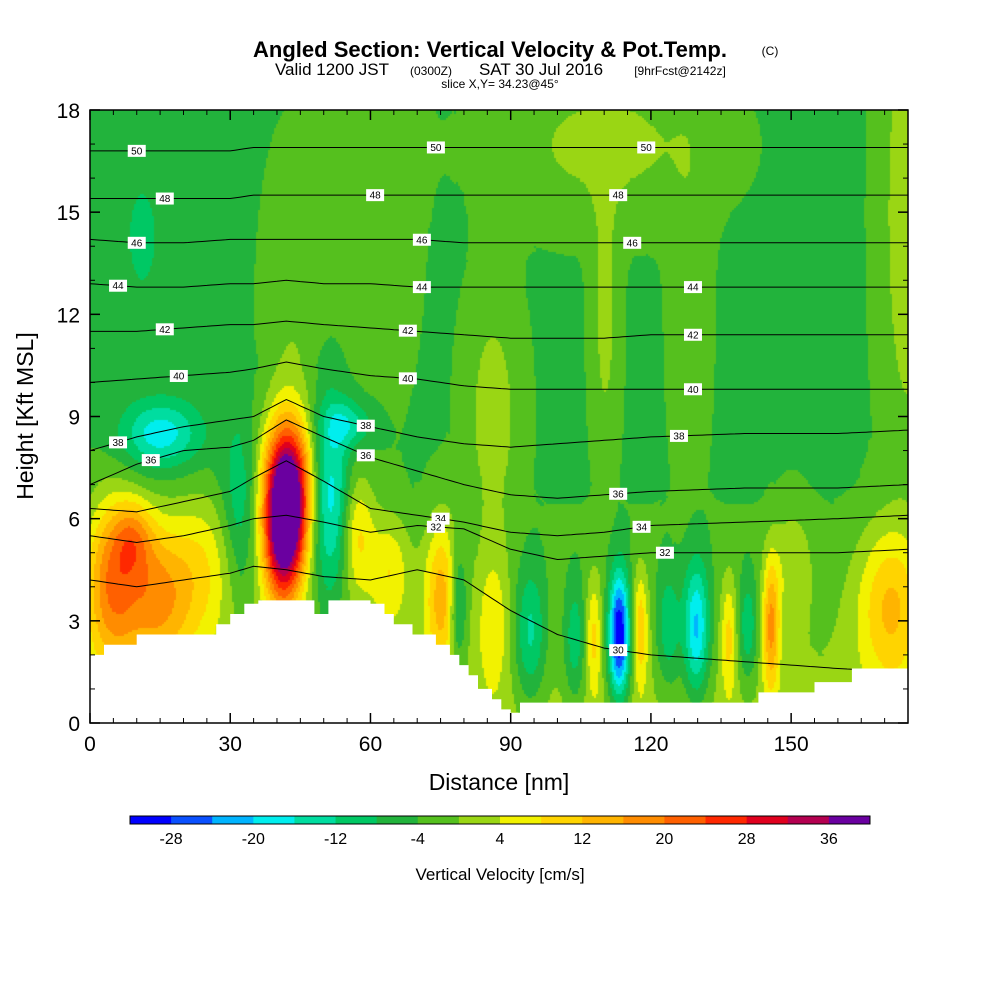 The width and height of the screenshot is (1000, 1000). Describe the element at coordinates (74, 622) in the screenshot. I see `y-tick-label: 3` at that location.